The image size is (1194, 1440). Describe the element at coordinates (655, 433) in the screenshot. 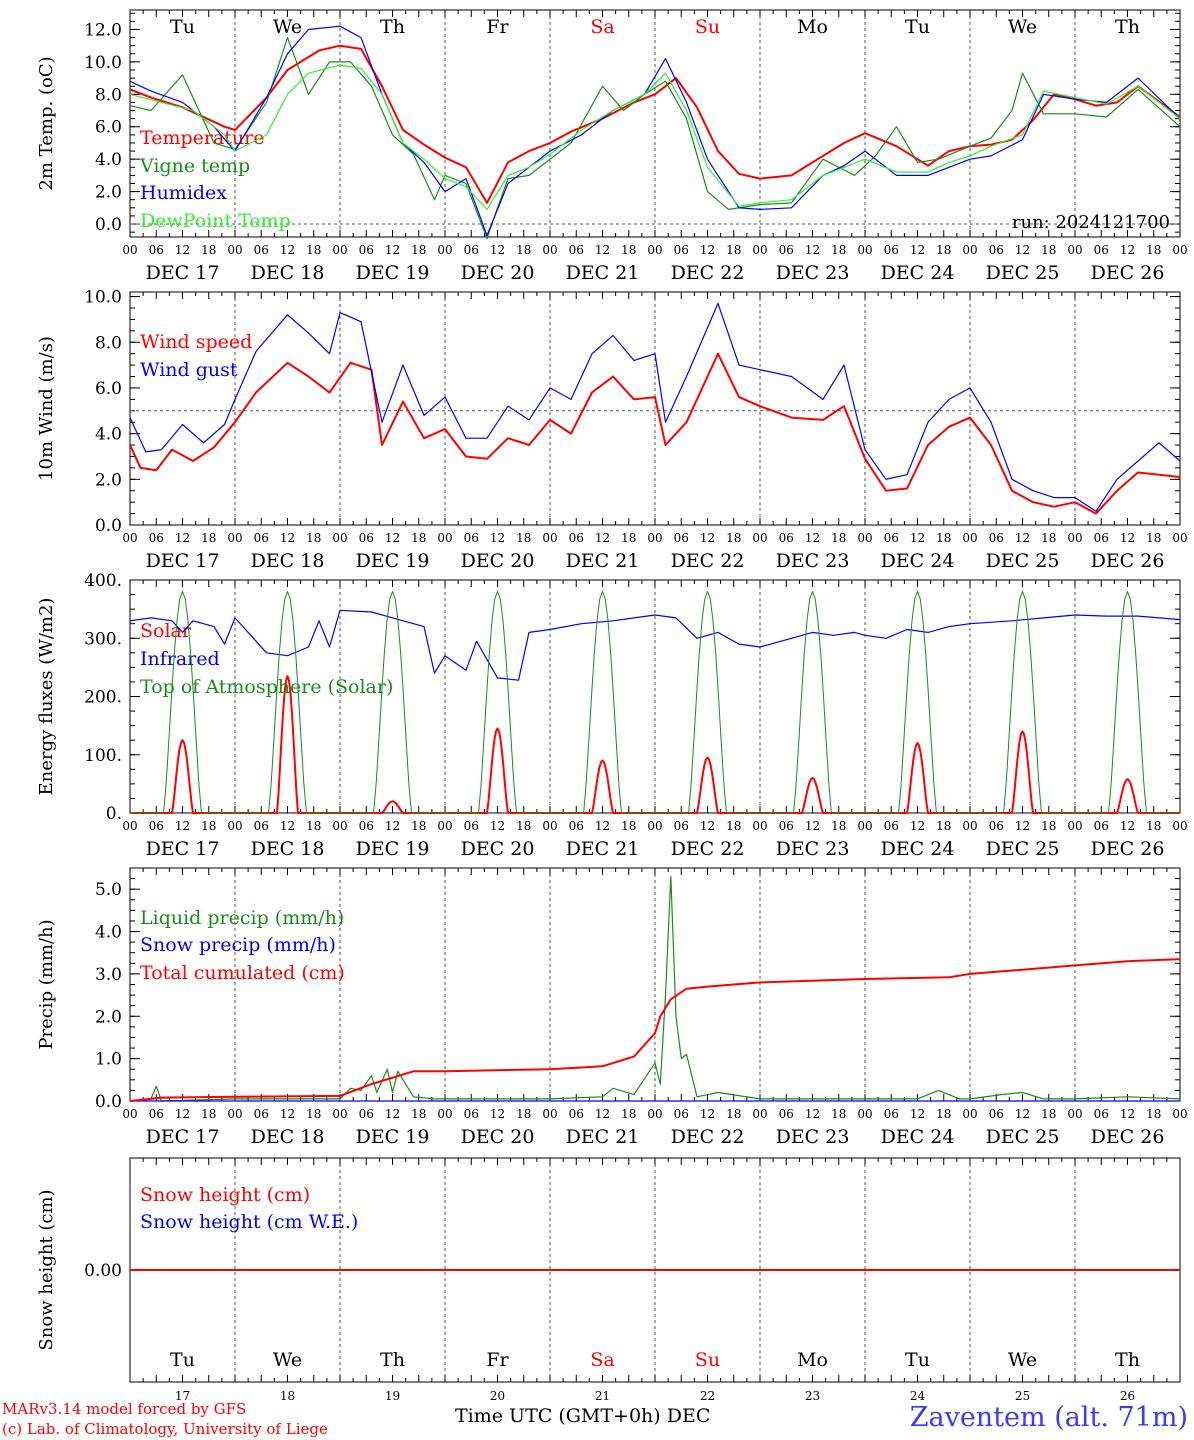

I see `series-wind-speed` at that location.